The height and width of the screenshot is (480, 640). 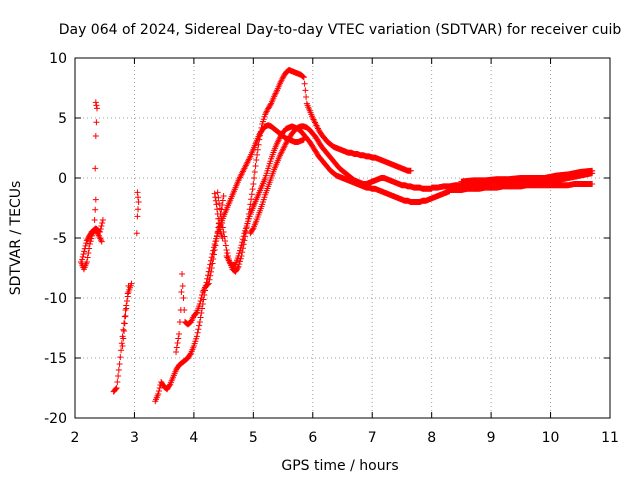 I want to click on x-tick-label: 9, so click(x=491, y=438).